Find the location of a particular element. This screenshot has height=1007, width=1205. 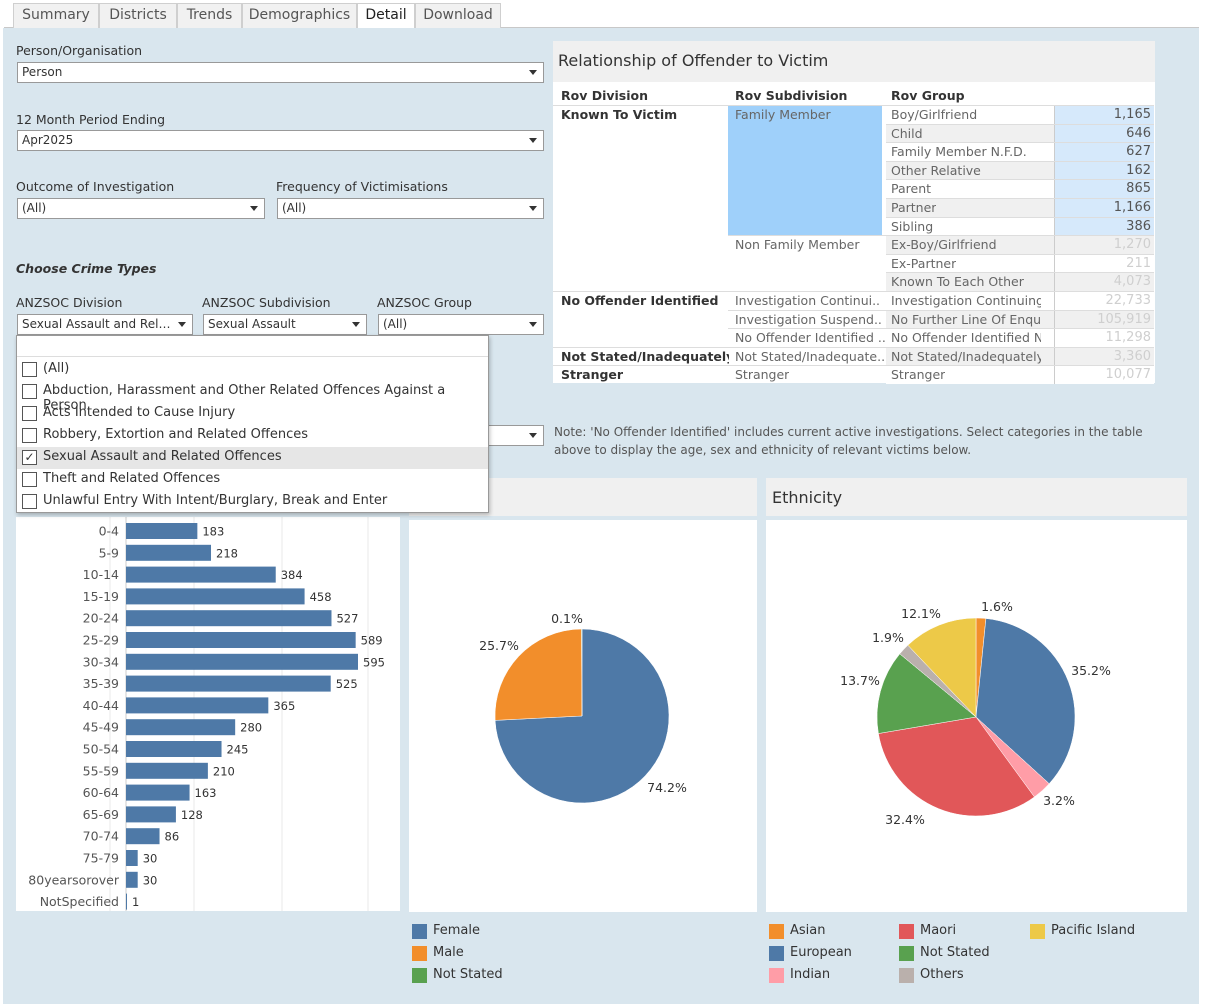

rov-division-cell: Not Stated/Inadequately .. is located at coordinates (645, 356).